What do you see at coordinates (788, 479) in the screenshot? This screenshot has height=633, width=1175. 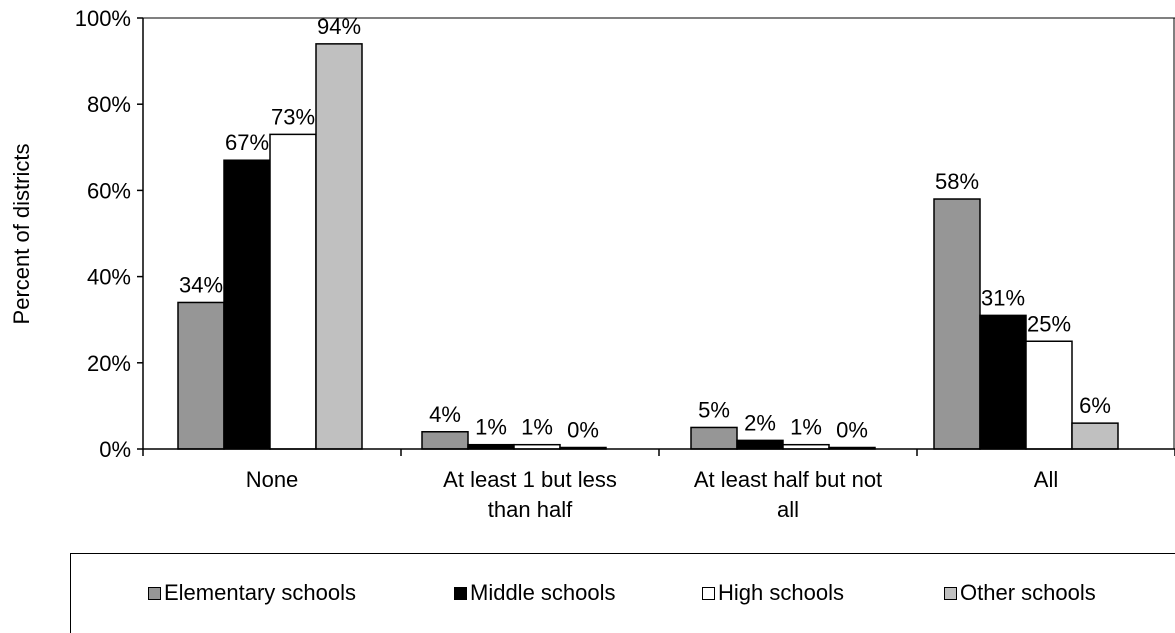 I see `x-category-label: At least half but not` at bounding box center [788, 479].